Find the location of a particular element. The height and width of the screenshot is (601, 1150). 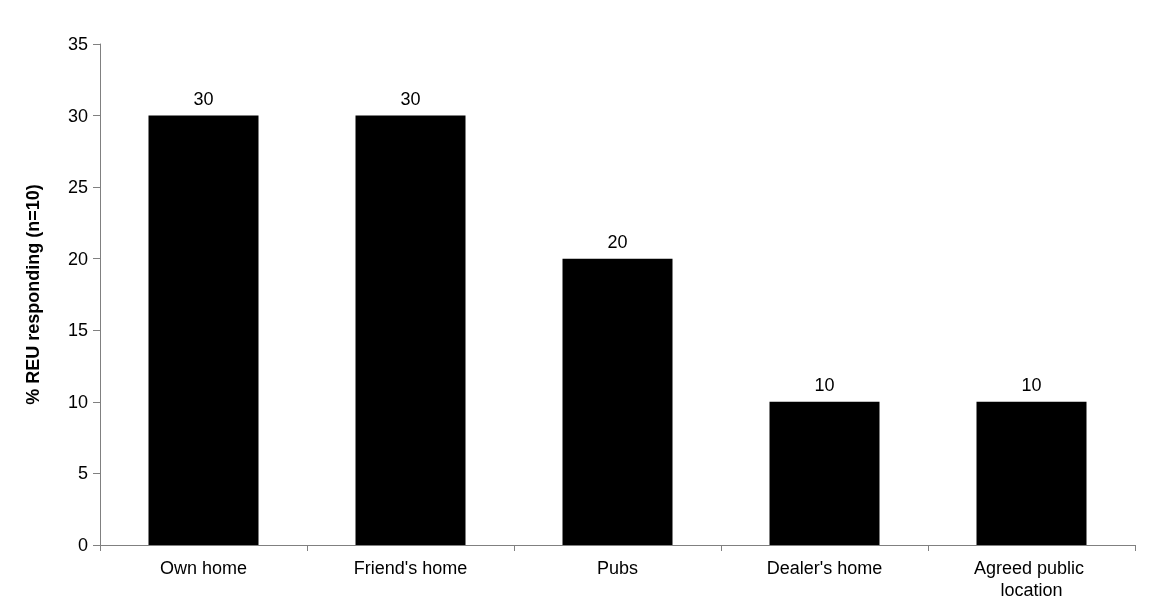

x-tick-label: Own home is located at coordinates (203, 568).